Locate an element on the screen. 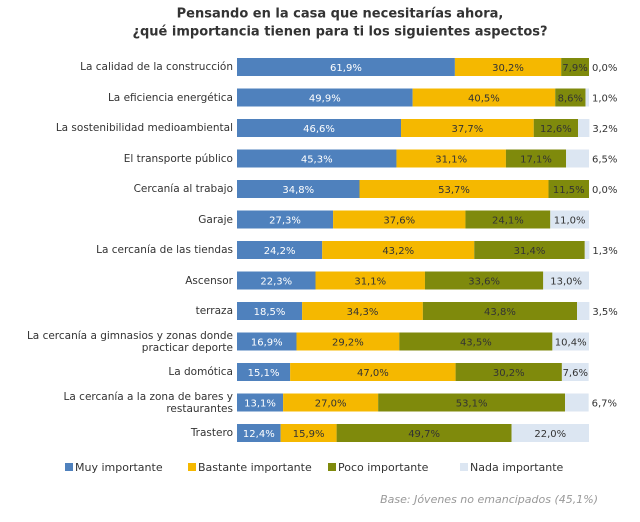 This screenshot has height=522, width=640. data-label: 24,1% is located at coordinates (508, 221).